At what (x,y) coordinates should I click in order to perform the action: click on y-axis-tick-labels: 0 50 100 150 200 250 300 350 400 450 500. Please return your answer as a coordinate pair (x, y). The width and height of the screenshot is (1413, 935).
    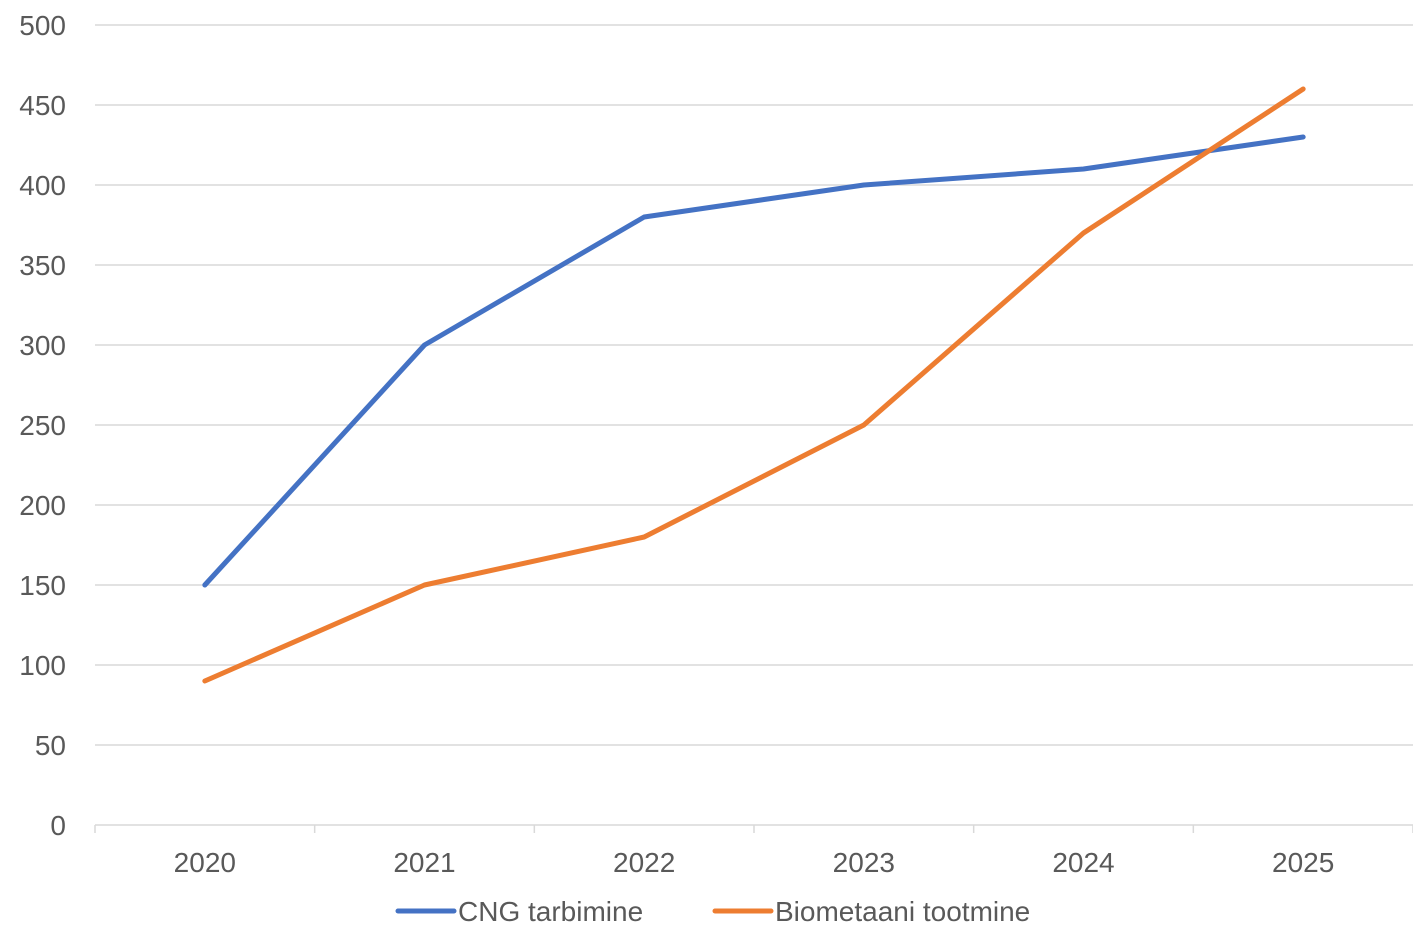
    Looking at the image, I should click on (42, 425).